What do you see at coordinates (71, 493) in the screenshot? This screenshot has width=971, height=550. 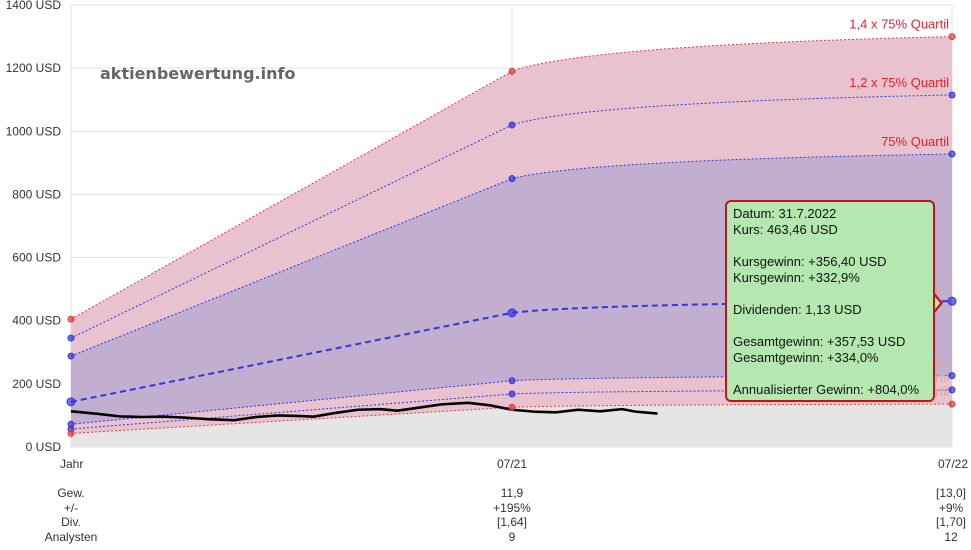 I see `footer-label-gew: Gew.` at bounding box center [71, 493].